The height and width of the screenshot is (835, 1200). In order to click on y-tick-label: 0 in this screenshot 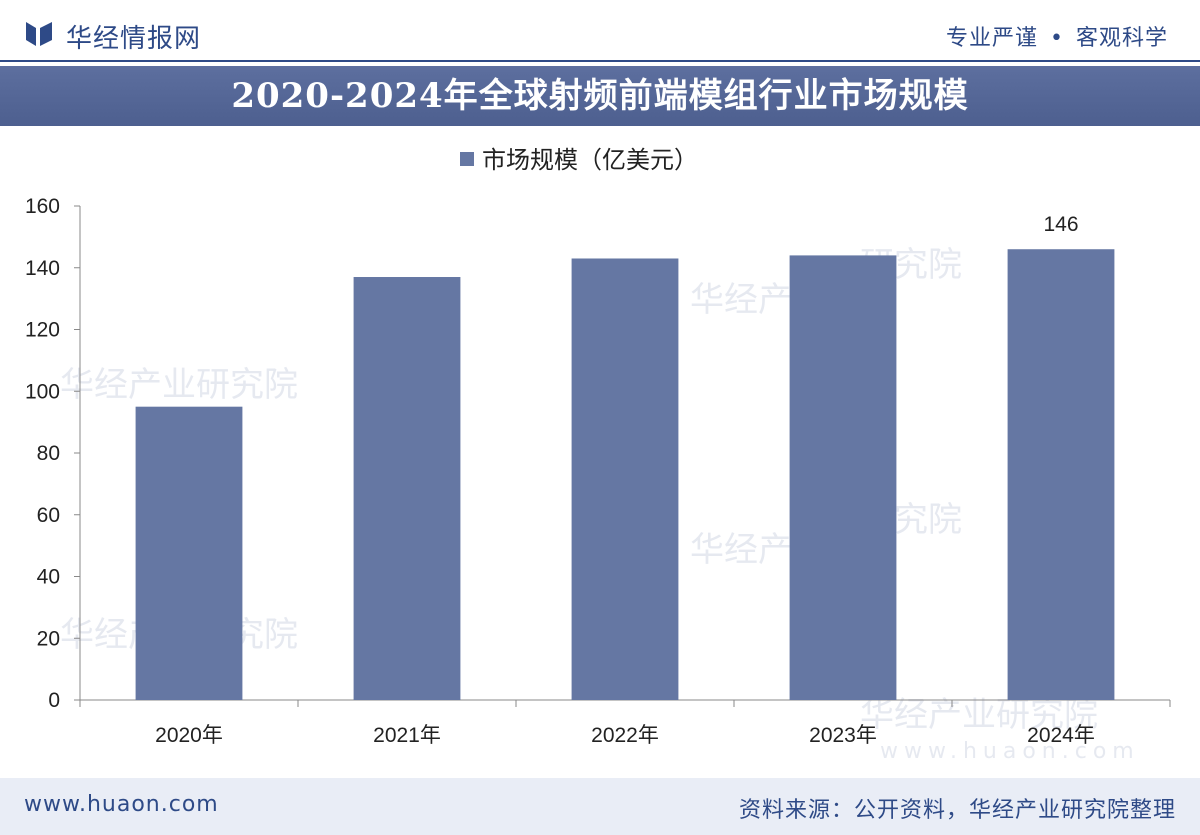, I will do `click(54, 700)`.